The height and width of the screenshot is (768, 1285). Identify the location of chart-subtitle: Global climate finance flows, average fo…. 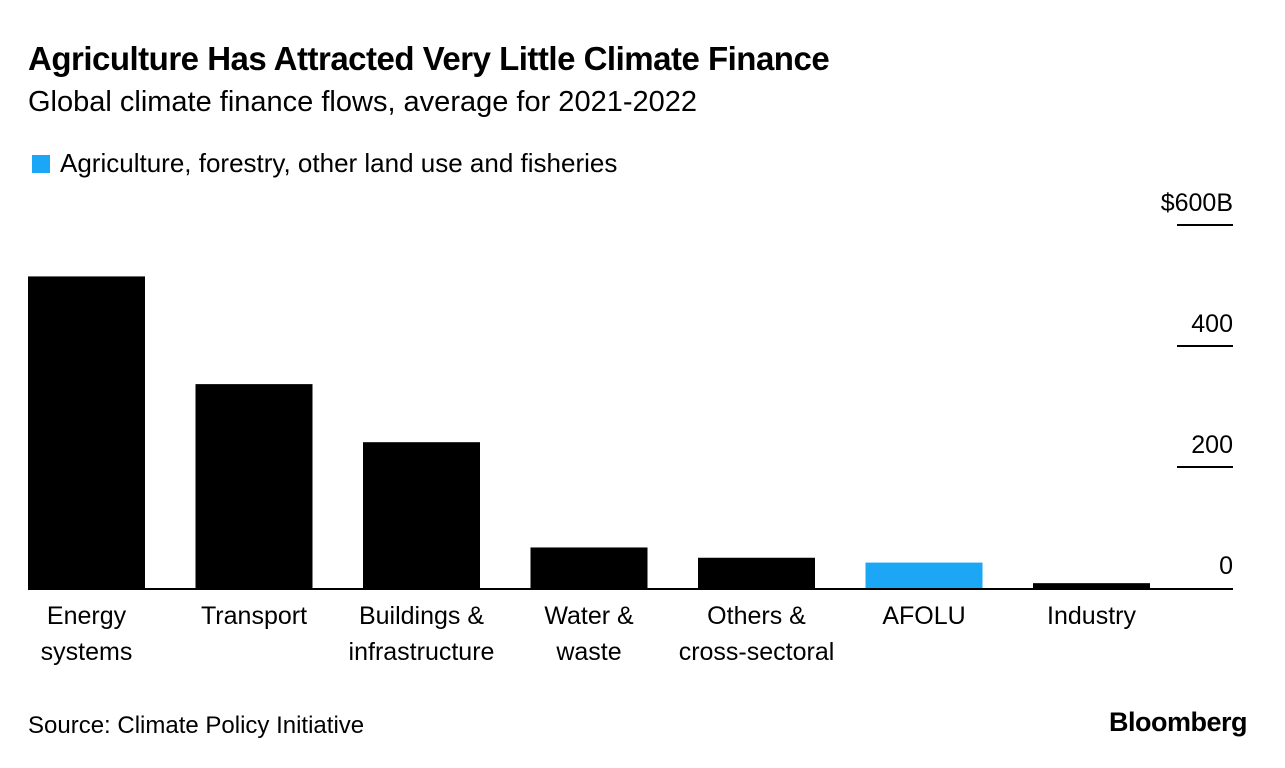
(362, 102).